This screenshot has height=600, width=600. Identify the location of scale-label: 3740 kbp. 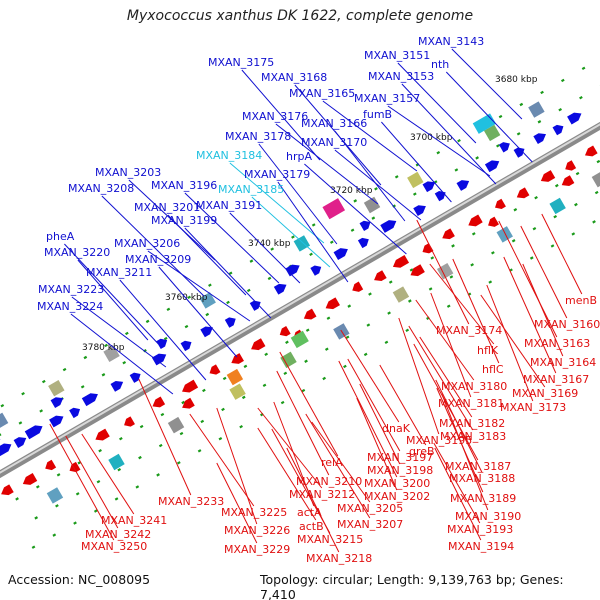
(269, 244).